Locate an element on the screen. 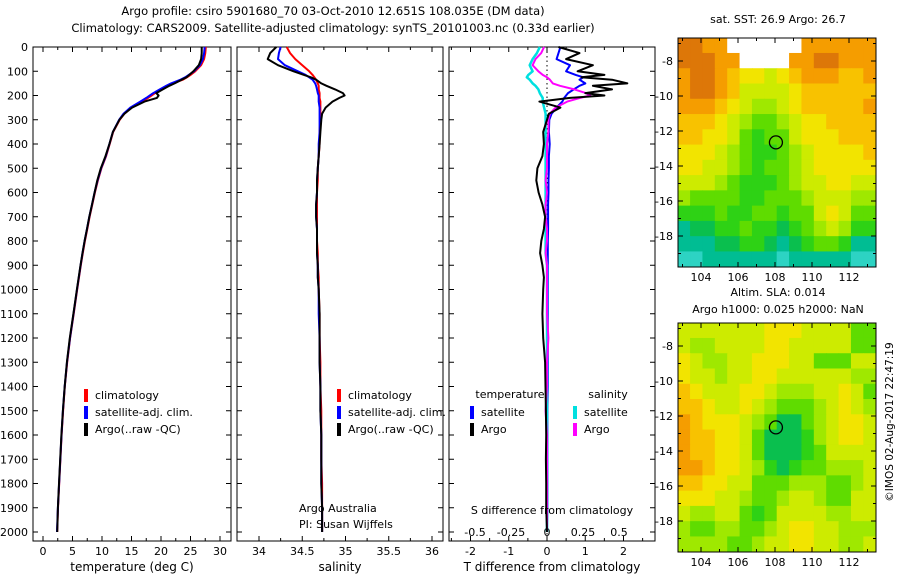 The height and width of the screenshot is (580, 900). t-difference-axis-label: T difference from climatology is located at coordinates (552, 567).